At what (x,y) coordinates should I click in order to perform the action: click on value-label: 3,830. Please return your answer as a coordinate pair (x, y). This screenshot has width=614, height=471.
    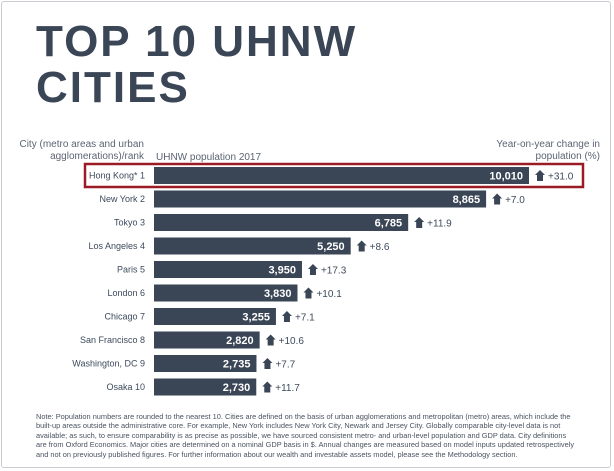
    Looking at the image, I should click on (278, 294).